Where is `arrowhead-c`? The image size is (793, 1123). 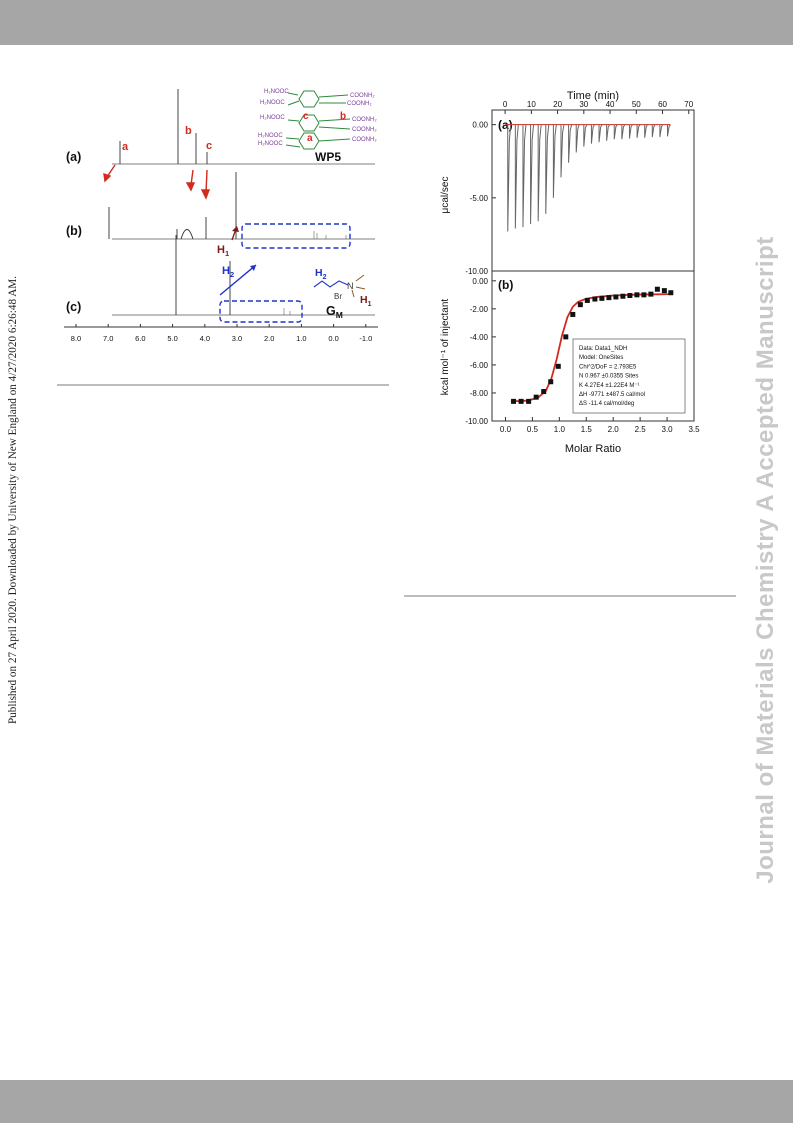
arrowhead-c is located at coordinates (205, 194).